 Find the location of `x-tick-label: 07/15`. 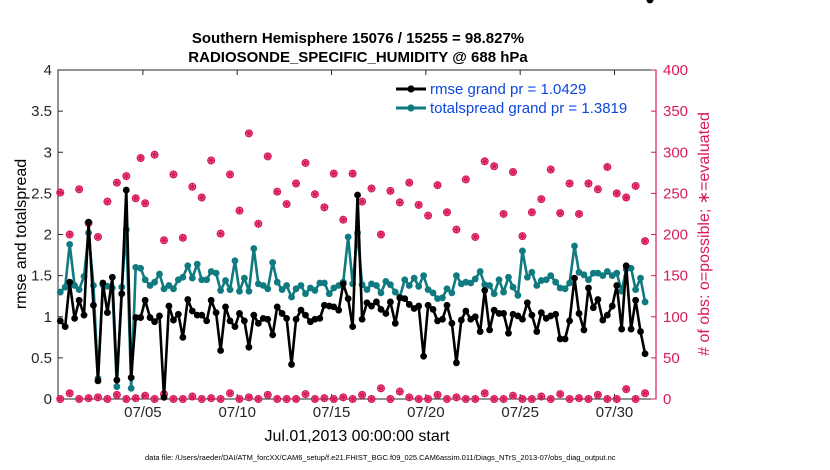

x-tick-label: 07/15 is located at coordinates (332, 412).